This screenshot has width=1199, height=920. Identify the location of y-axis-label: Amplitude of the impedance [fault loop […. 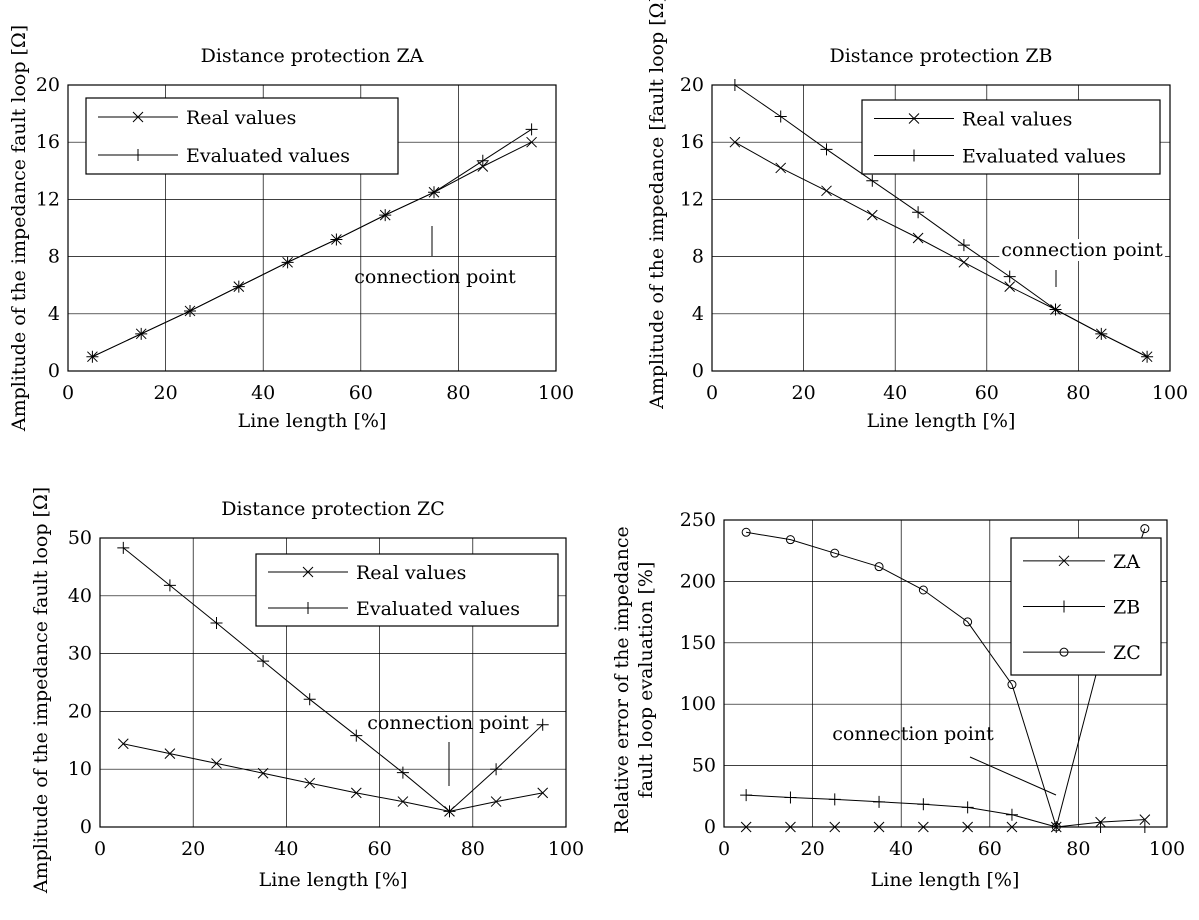
(657, 205).